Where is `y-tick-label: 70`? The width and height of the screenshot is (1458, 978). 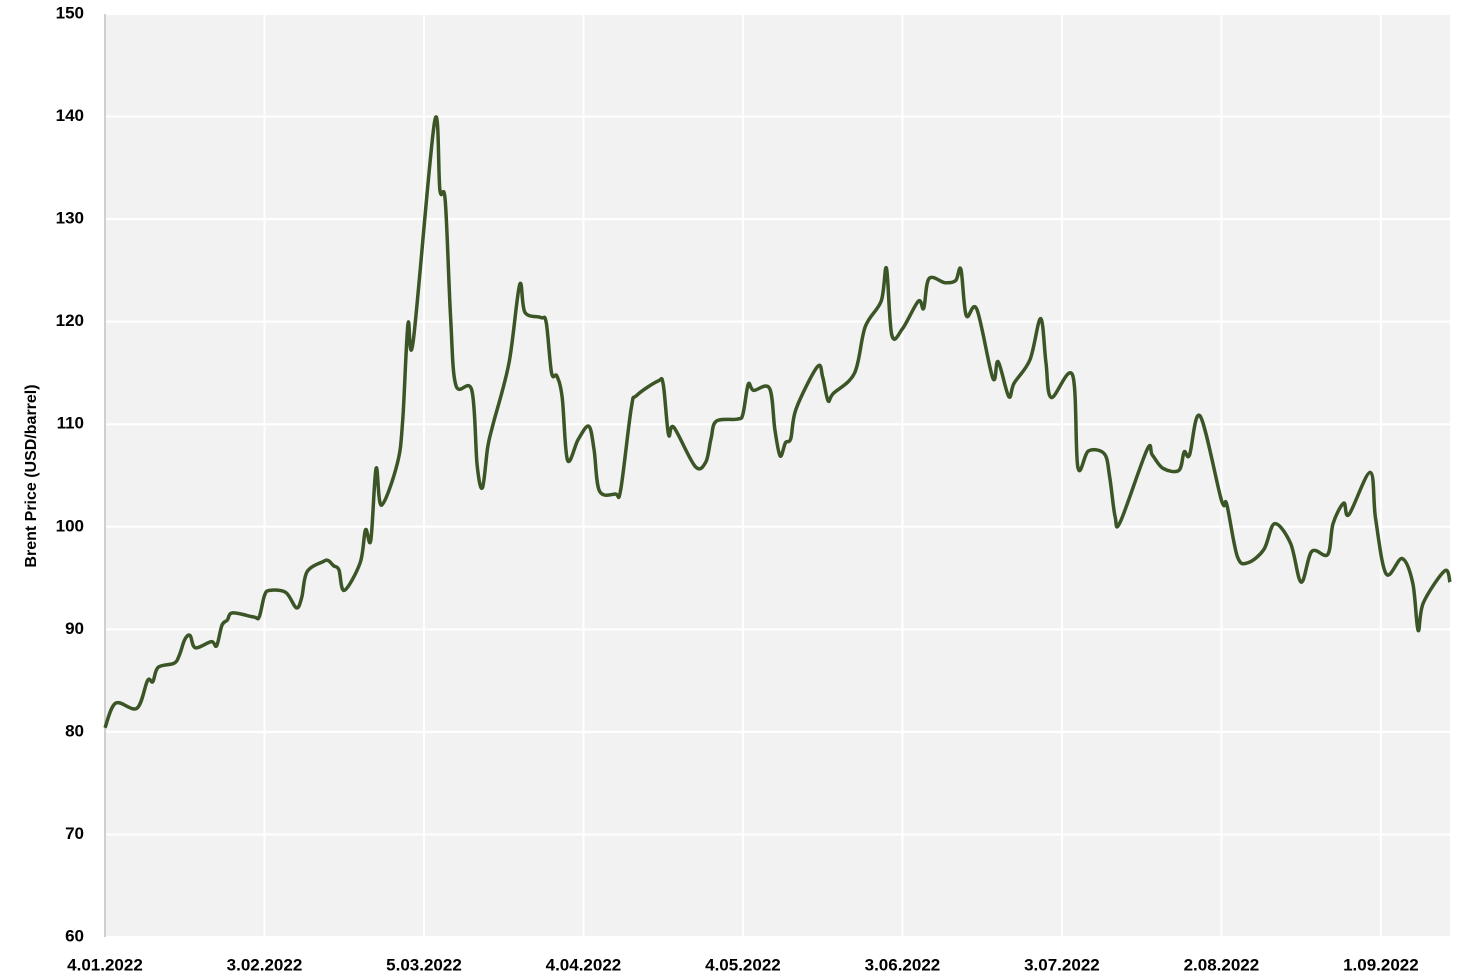
y-tick-label: 70 is located at coordinates (74, 833).